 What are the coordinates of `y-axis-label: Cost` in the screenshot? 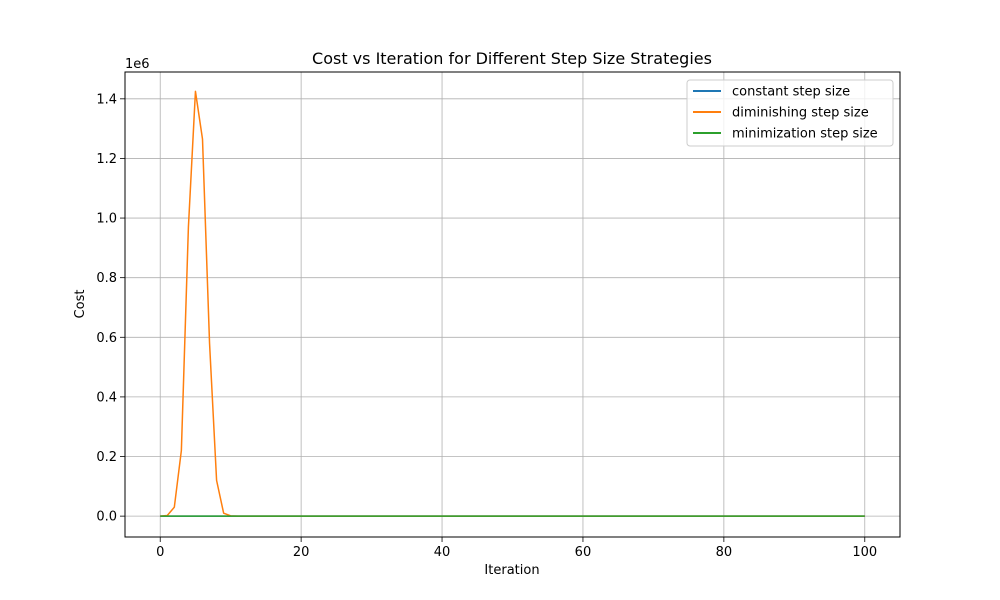 It's located at (80, 304).